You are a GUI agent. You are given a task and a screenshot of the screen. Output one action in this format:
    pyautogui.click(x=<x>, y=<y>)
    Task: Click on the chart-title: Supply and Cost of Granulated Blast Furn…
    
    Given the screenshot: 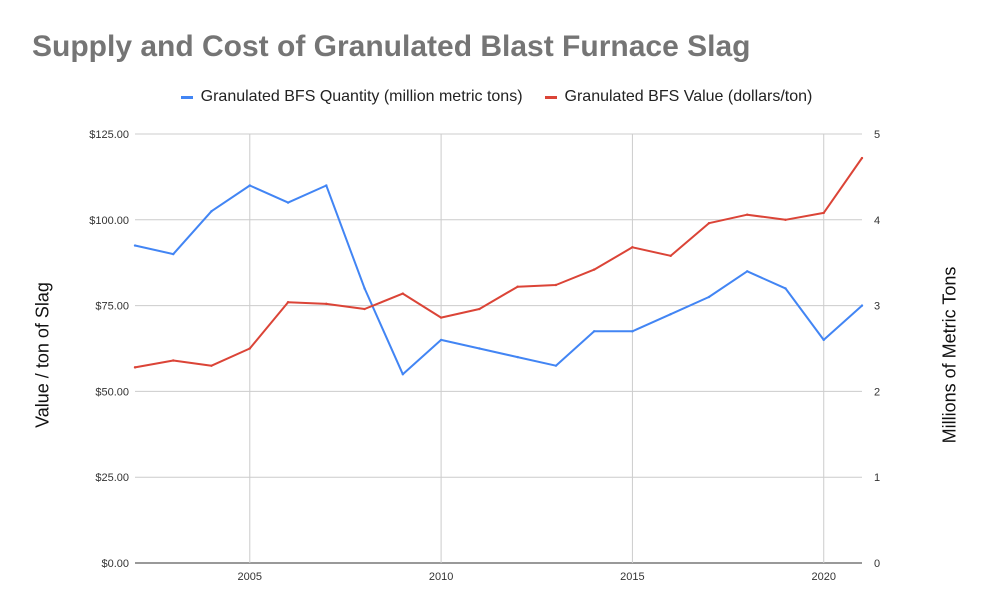 What is the action you would take?
    pyautogui.click(x=391, y=46)
    